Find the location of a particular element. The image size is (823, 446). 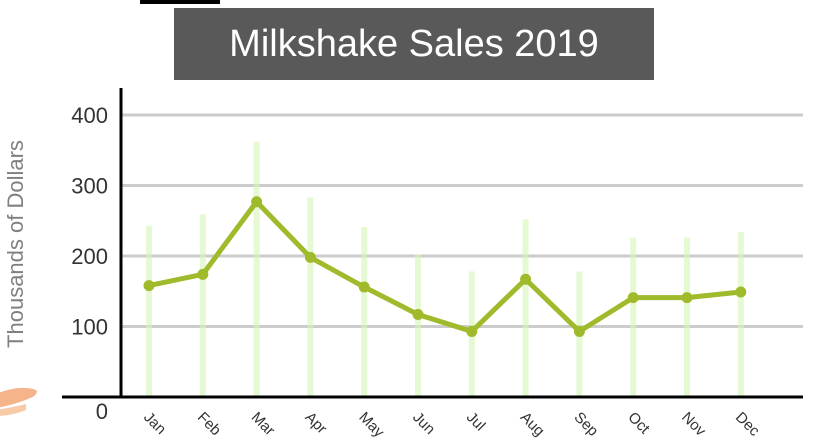

x-tick-label-aug: Aug is located at coordinates (532, 424).